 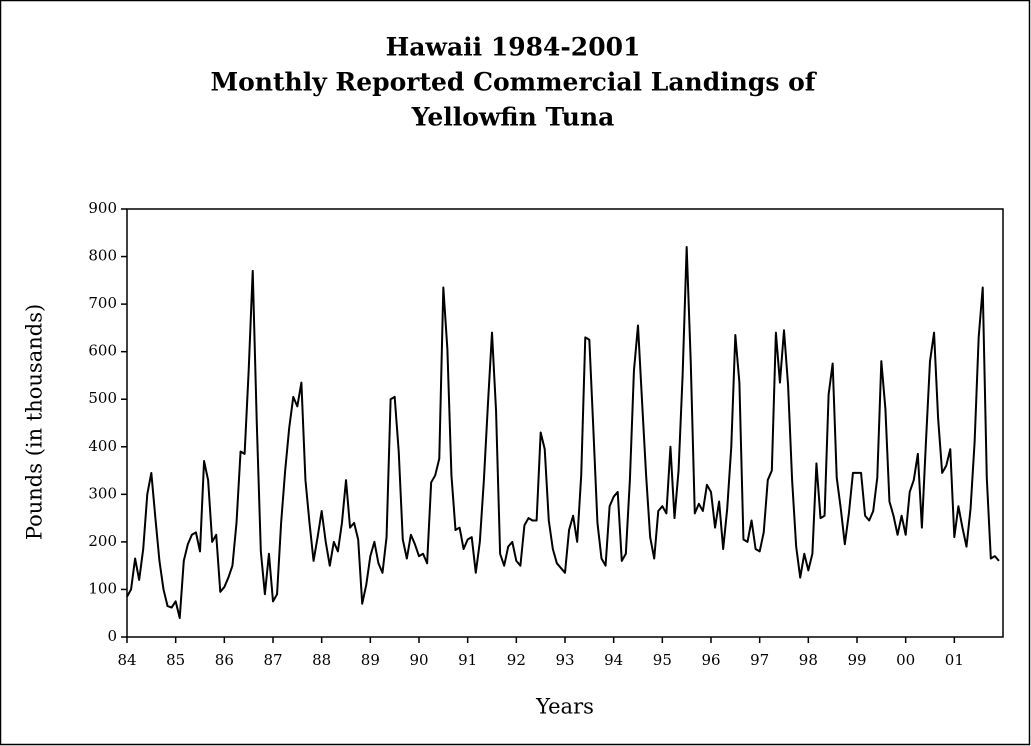 I want to click on x-tick-label: 91, so click(x=467, y=660).